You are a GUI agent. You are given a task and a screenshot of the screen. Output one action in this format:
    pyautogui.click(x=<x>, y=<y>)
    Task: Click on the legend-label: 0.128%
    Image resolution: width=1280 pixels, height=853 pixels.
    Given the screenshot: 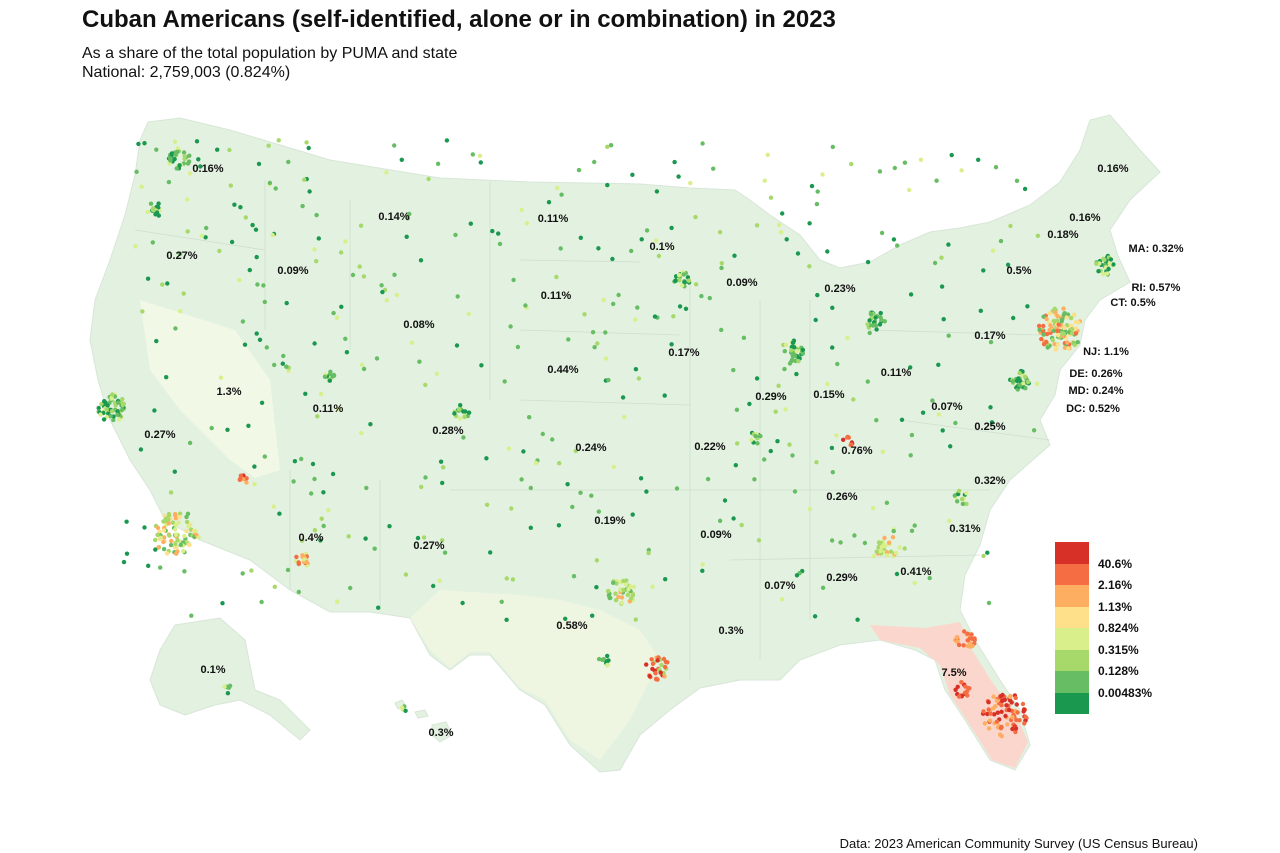 What is the action you would take?
    pyautogui.click(x=1118, y=671)
    